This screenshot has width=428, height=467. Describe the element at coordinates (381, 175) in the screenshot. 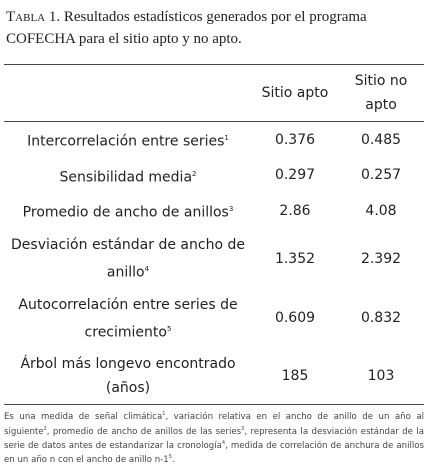

I see `value-cell: 0.257` at that location.